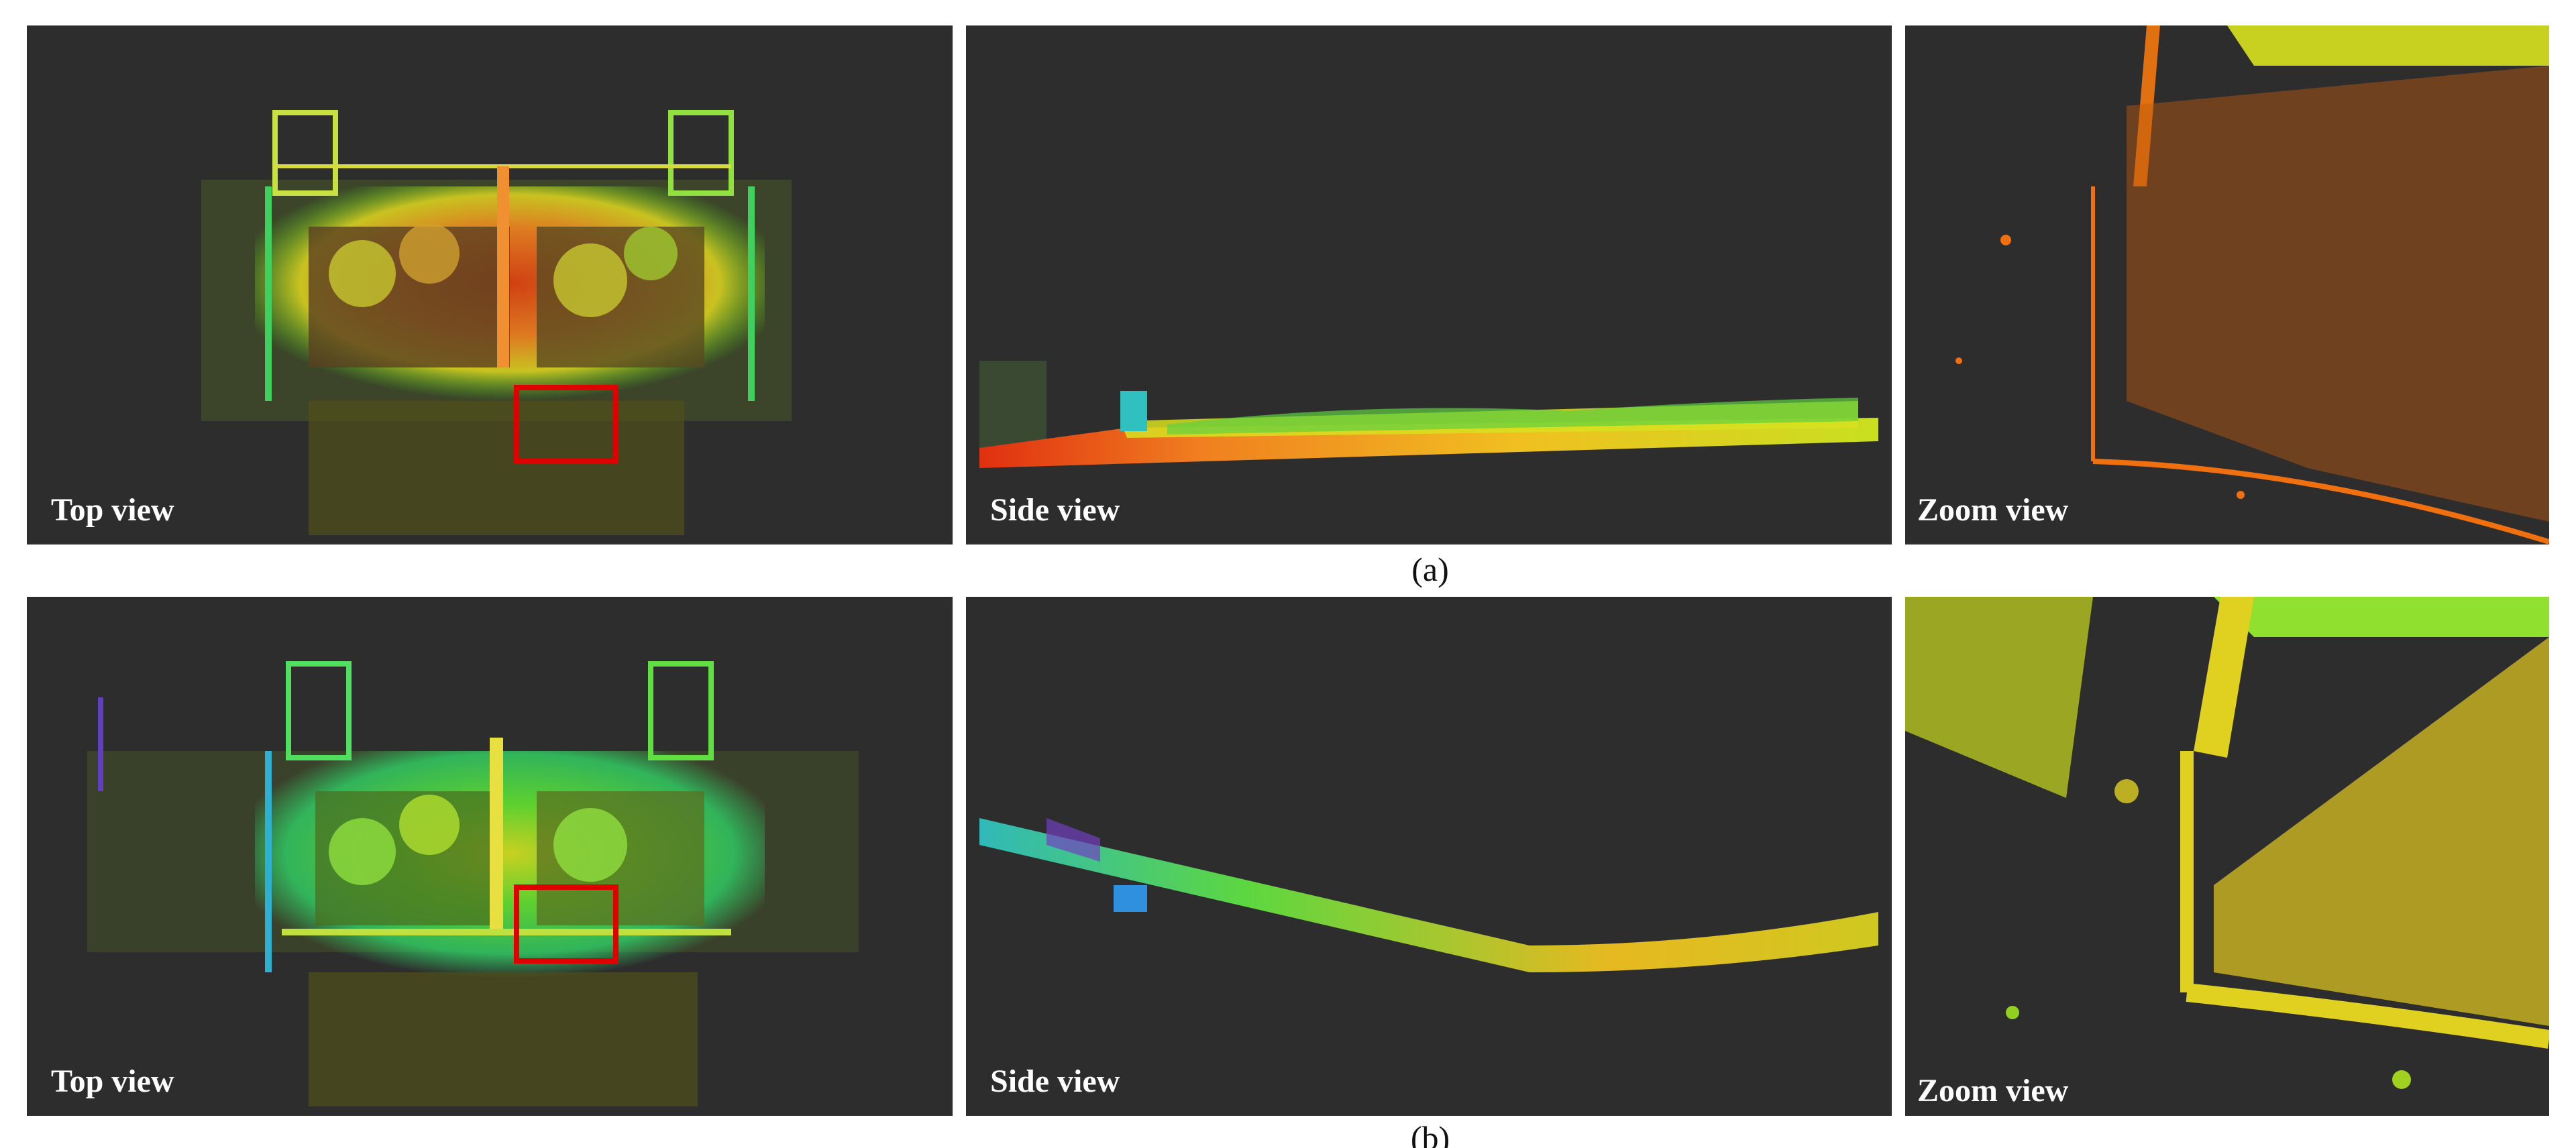 Image resolution: width=2576 pixels, height=1148 pixels. What do you see at coordinates (2252, 284) in the screenshot?
I see `row-a-zoom-view-pointcloud` at bounding box center [2252, 284].